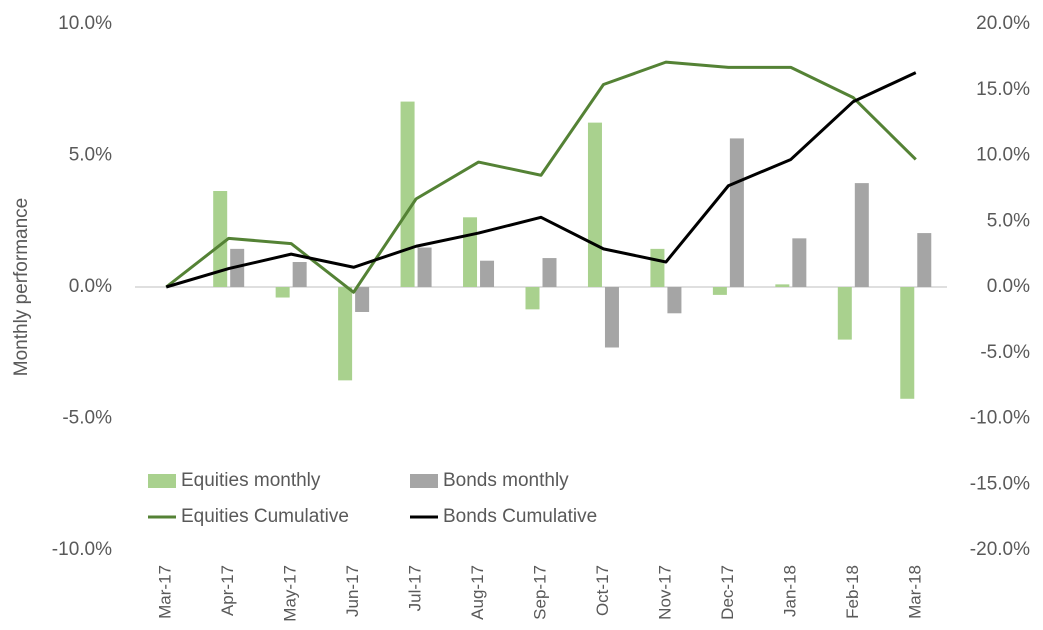 The width and height of the screenshot is (1043, 630). What do you see at coordinates (265, 516) in the screenshot?
I see `legend-label: Equities Cumulative` at bounding box center [265, 516].